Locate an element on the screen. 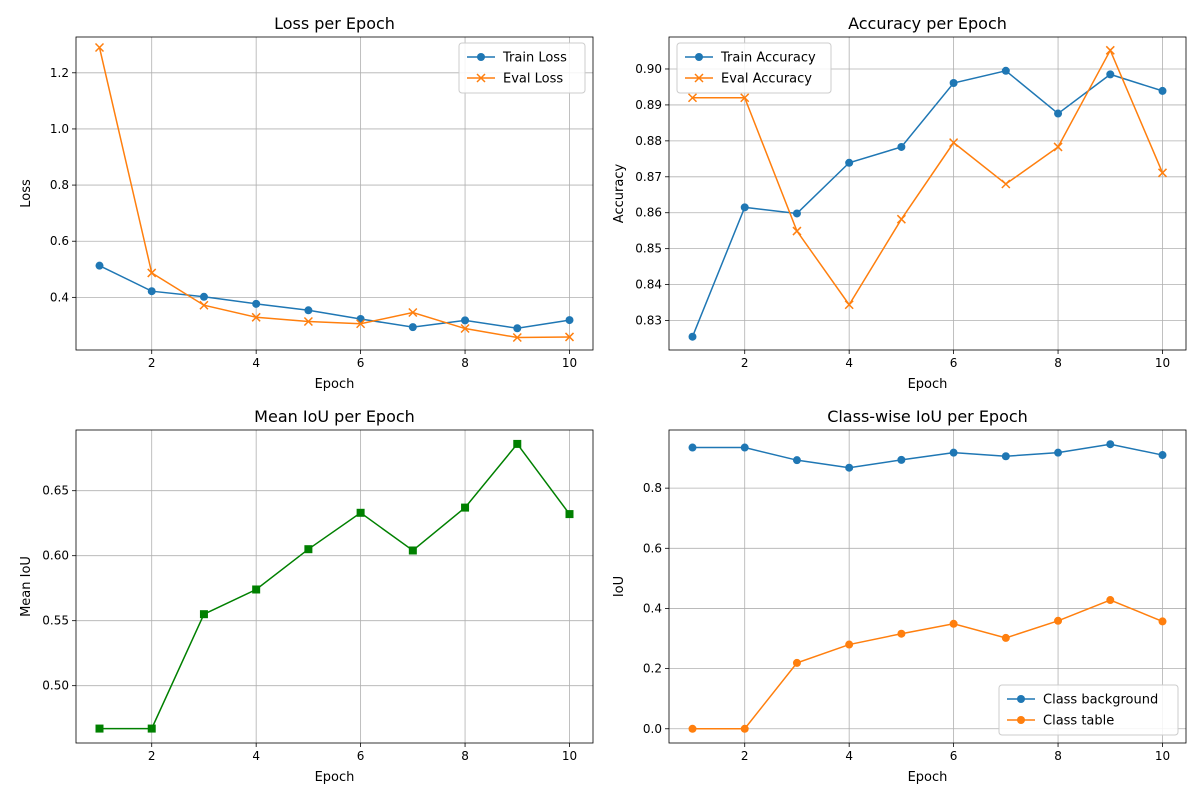 This screenshot has height=800, width=1200. chart-2-ytick-label: 0.85 is located at coordinates (648, 249).